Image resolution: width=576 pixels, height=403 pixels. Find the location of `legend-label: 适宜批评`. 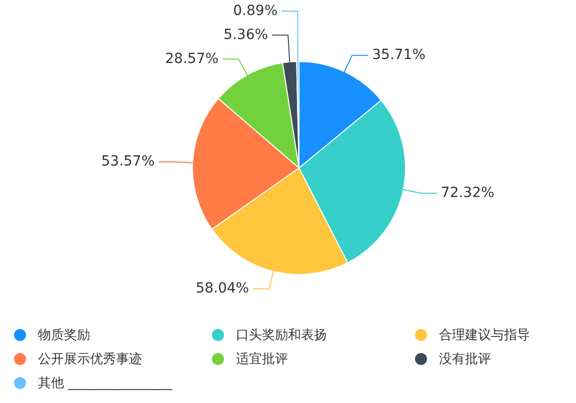

legend-label: 适宜批评 is located at coordinates (262, 359).